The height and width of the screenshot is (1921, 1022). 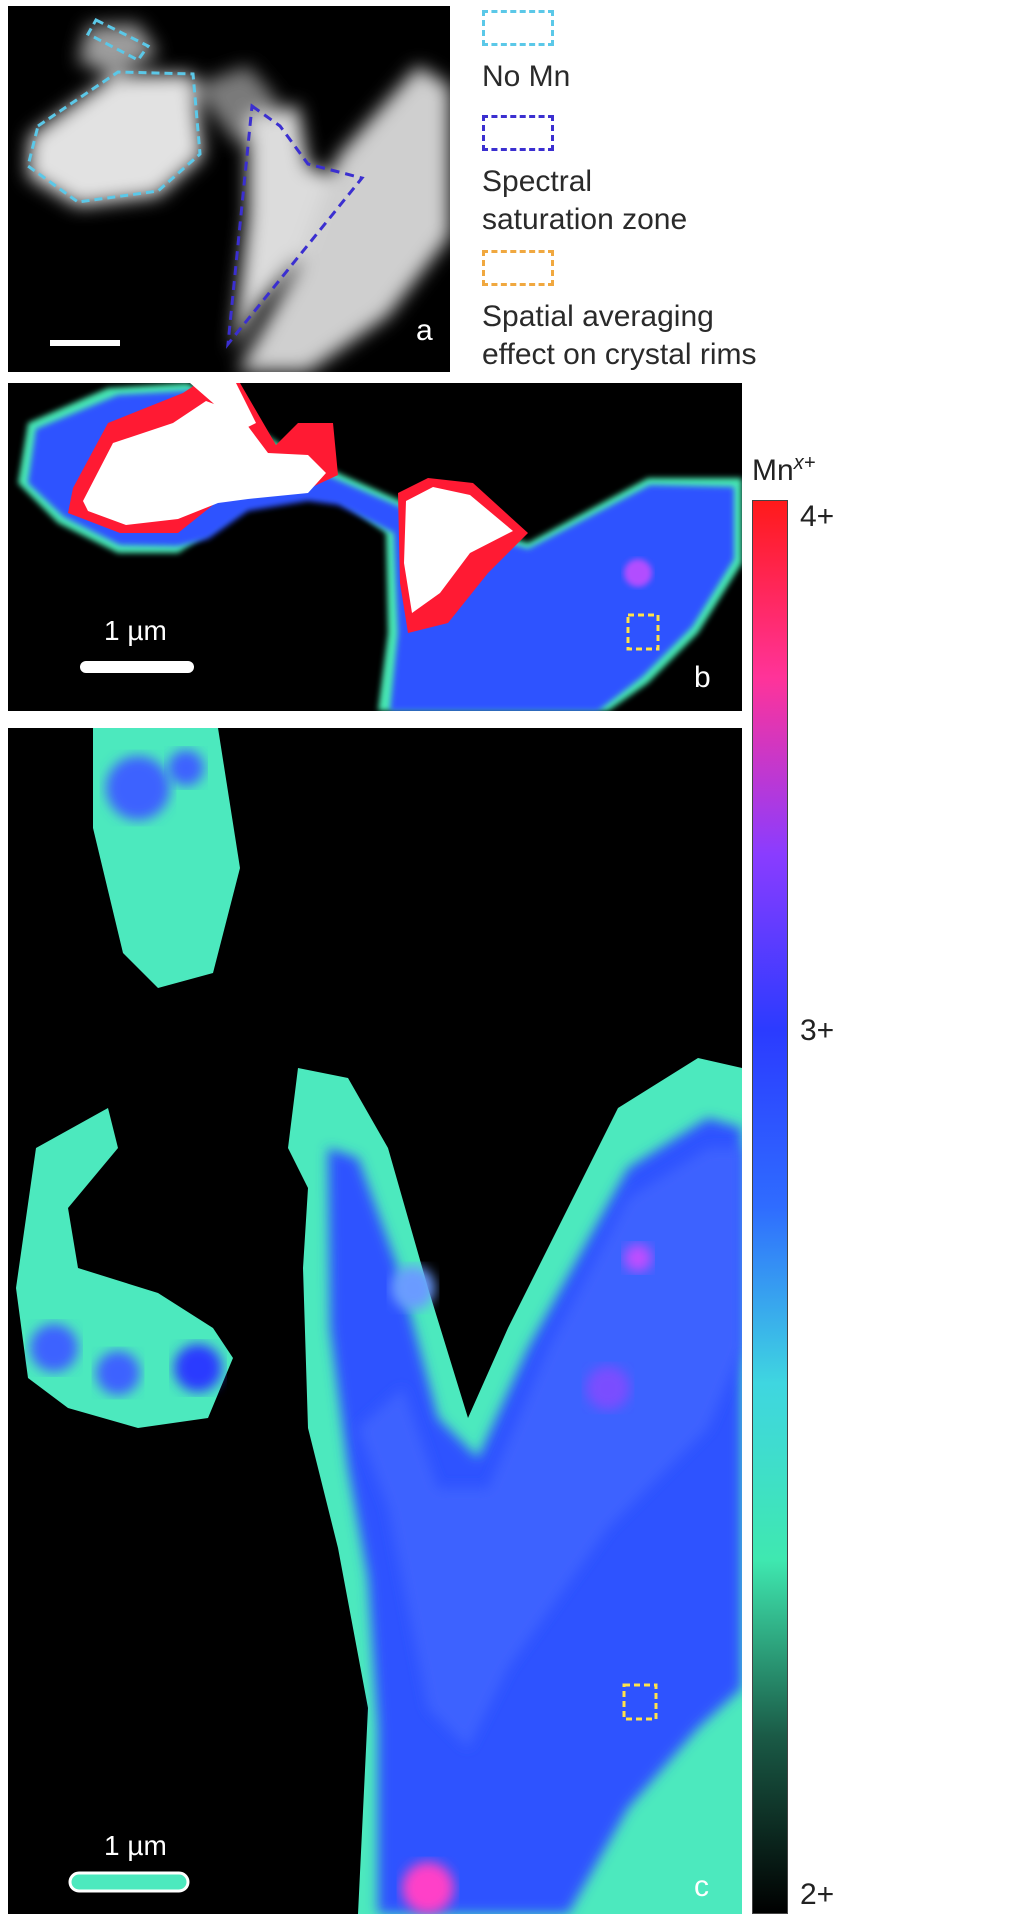 I want to click on scale-bar-c, so click(x=129, y=1882).